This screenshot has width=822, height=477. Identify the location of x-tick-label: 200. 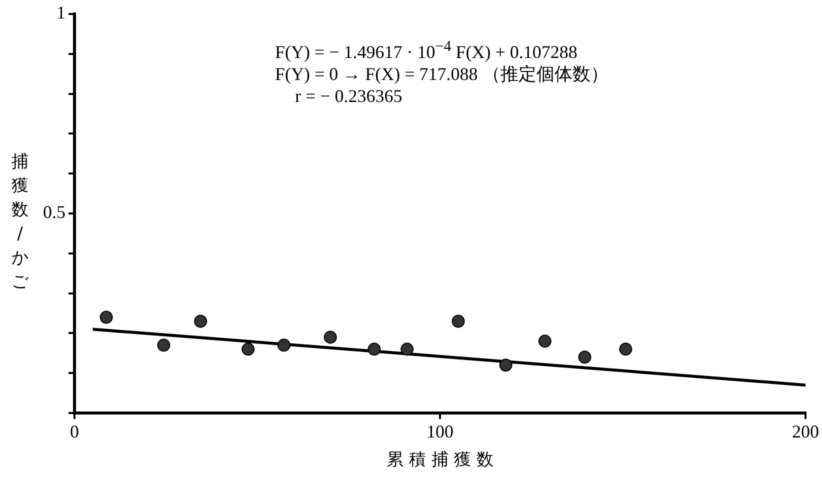
(805, 432).